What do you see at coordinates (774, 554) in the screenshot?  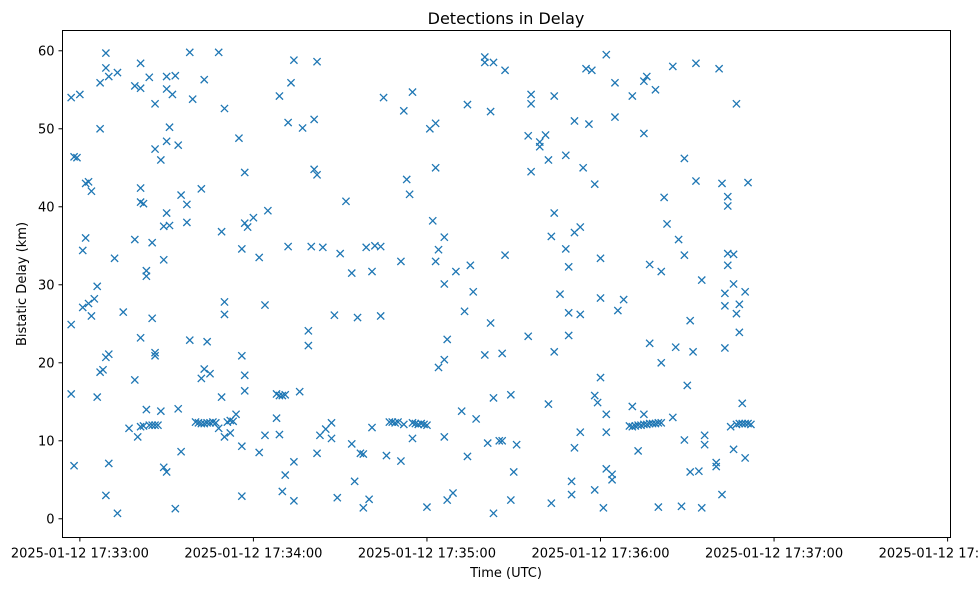 I see `x-tick-label: 2025-01-12 17:37:00` at bounding box center [774, 554].